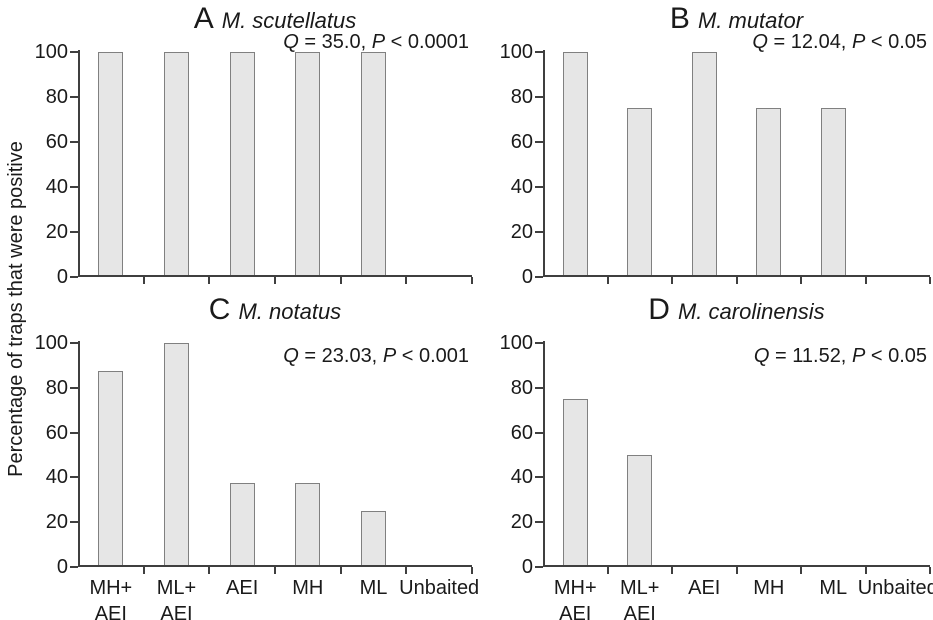 The width and height of the screenshot is (933, 620). Describe the element at coordinates (177, 597) in the screenshot. I see `x-category-label: ML+ AEI` at that location.